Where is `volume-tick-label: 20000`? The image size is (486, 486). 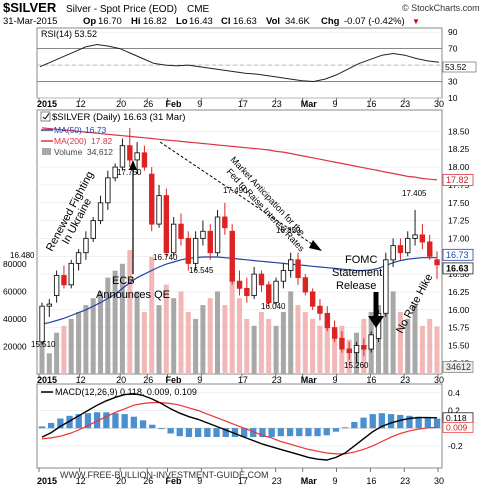
volume-tick-label: 20000 is located at coordinates (15, 346).